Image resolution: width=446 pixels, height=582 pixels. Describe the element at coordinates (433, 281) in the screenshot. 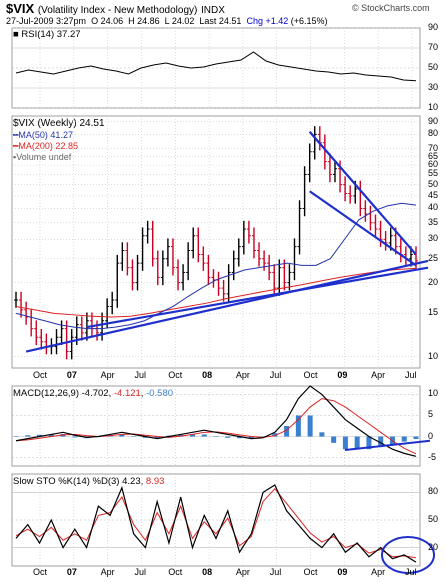

I see `price-ytick: 20` at that location.